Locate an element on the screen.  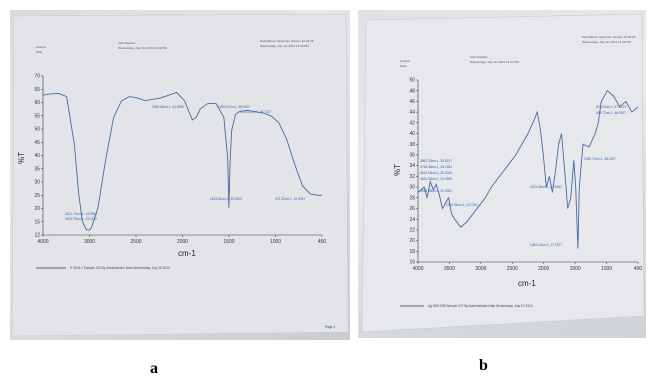
header-right-1: Wednesday, July 10, 2013 12:28 PM is located at coordinates (284, 46).